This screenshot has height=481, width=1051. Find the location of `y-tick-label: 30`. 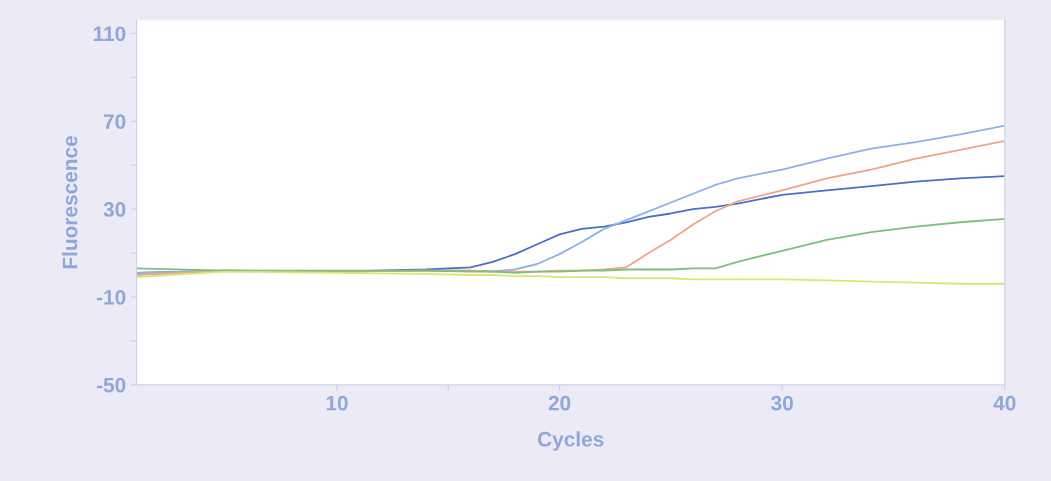

y-tick-label: 30 is located at coordinates (114, 209).